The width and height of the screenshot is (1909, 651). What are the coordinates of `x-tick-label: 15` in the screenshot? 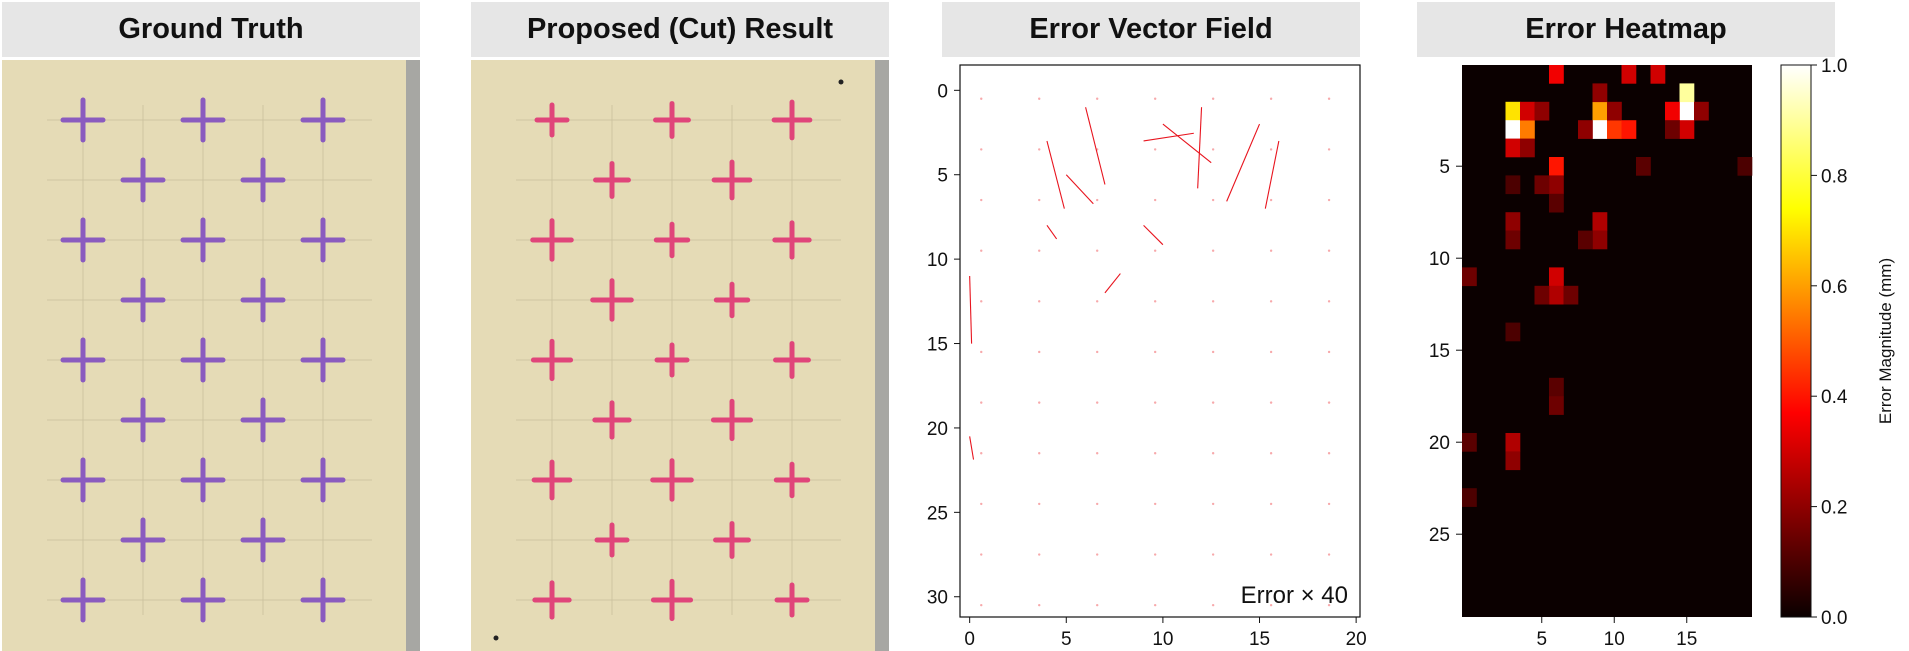 It's located at (1259, 639).